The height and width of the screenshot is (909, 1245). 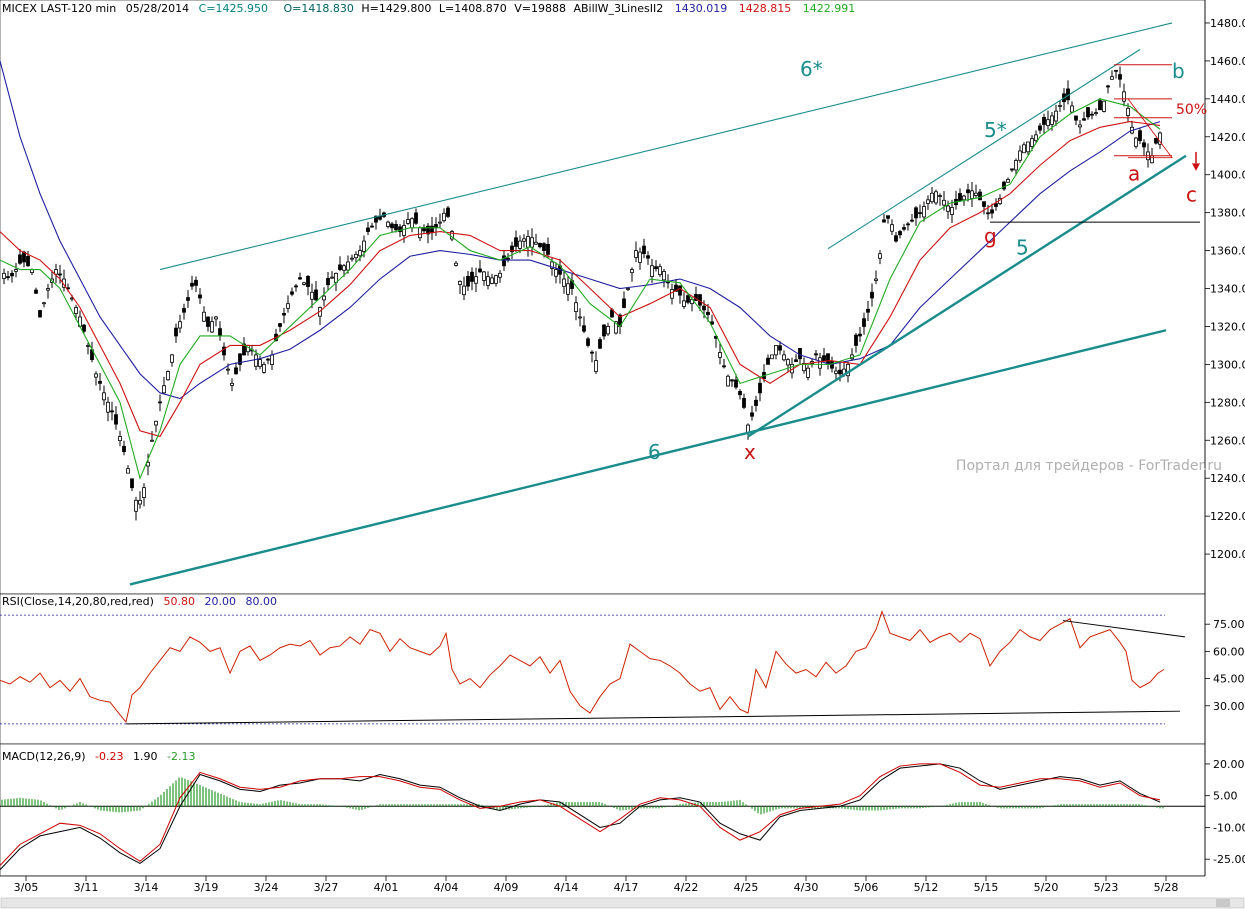 What do you see at coordinates (622, 814) in the screenshot?
I see `macd-plot: -25.00 -10.00 5.00 20.00` at bounding box center [622, 814].